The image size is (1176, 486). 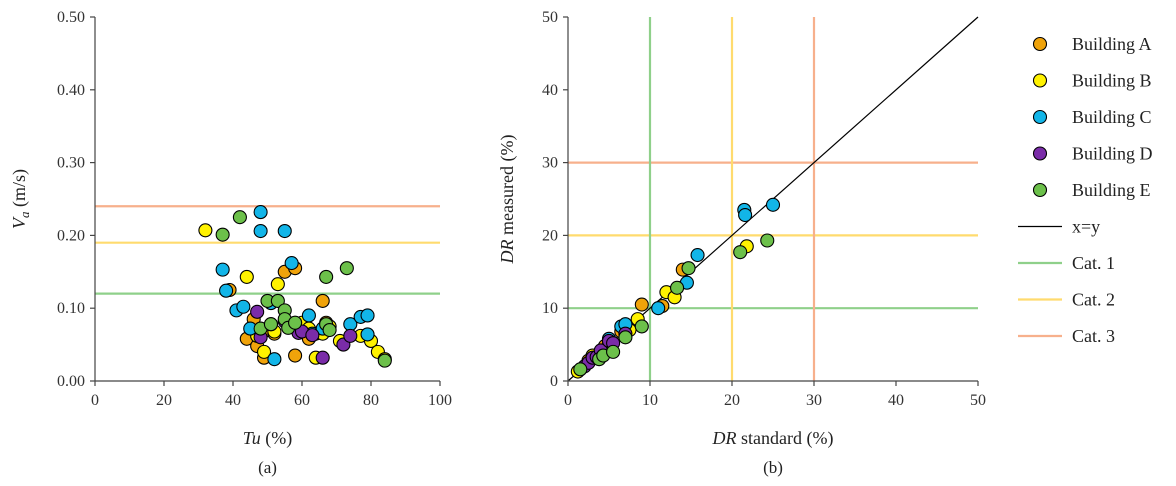 I want to click on y-tick-label: 0.50, so click(x=71, y=17).